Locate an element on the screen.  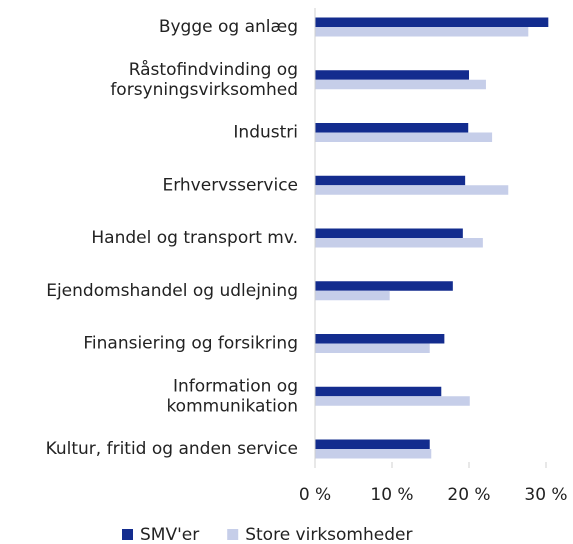
label-line: Information og is located at coordinates (235, 386).